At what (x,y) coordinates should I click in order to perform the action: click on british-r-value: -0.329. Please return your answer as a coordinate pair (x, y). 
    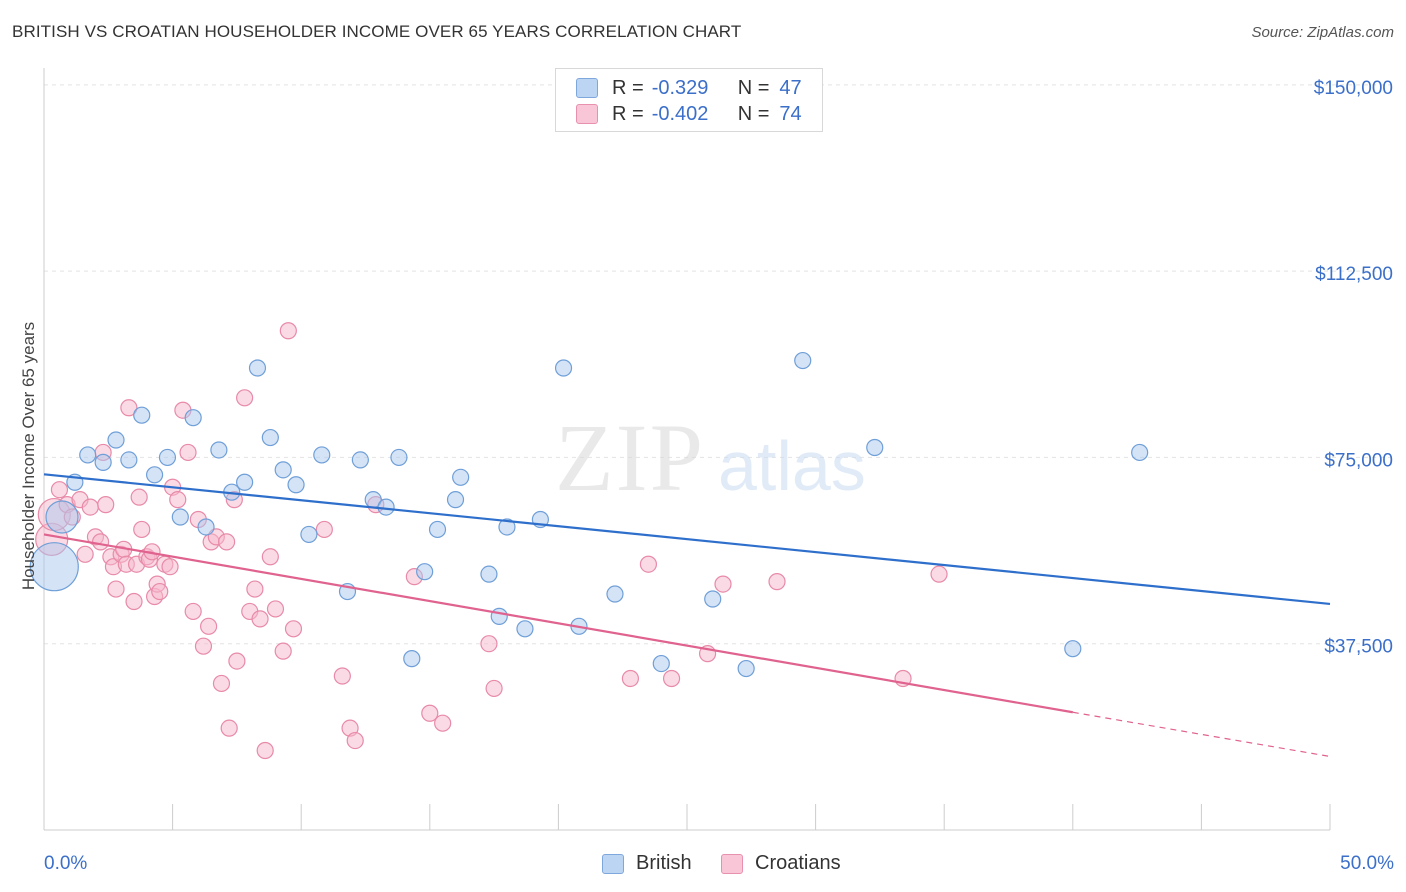
    Looking at the image, I should click on (680, 87).